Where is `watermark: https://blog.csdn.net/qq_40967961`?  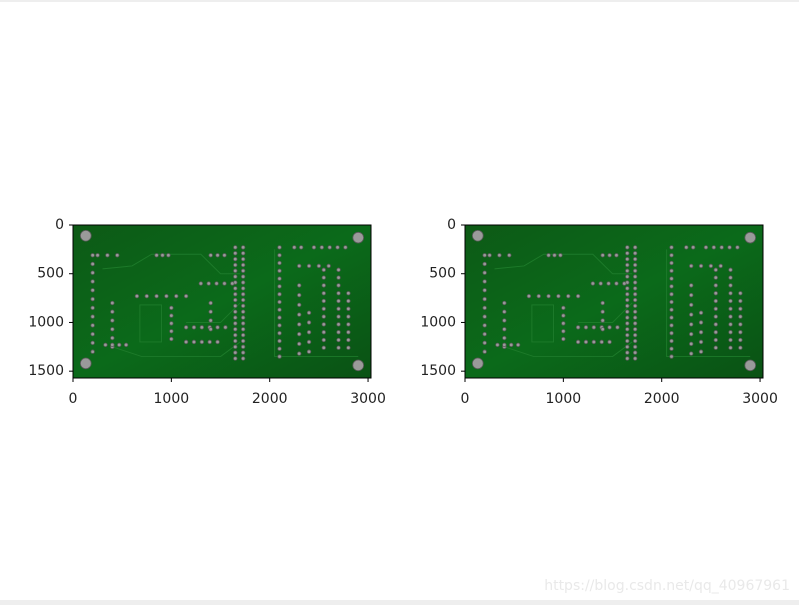
watermark: https://blog.csdn.net/qq_40967961 is located at coordinates (667, 586).